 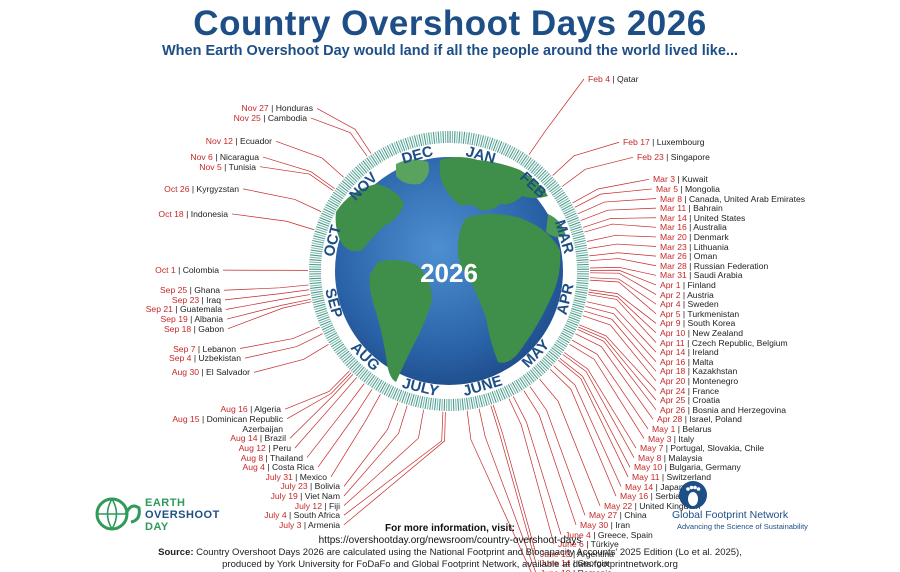 I want to click on country-name: | El Salvador, so click(x=224, y=372).